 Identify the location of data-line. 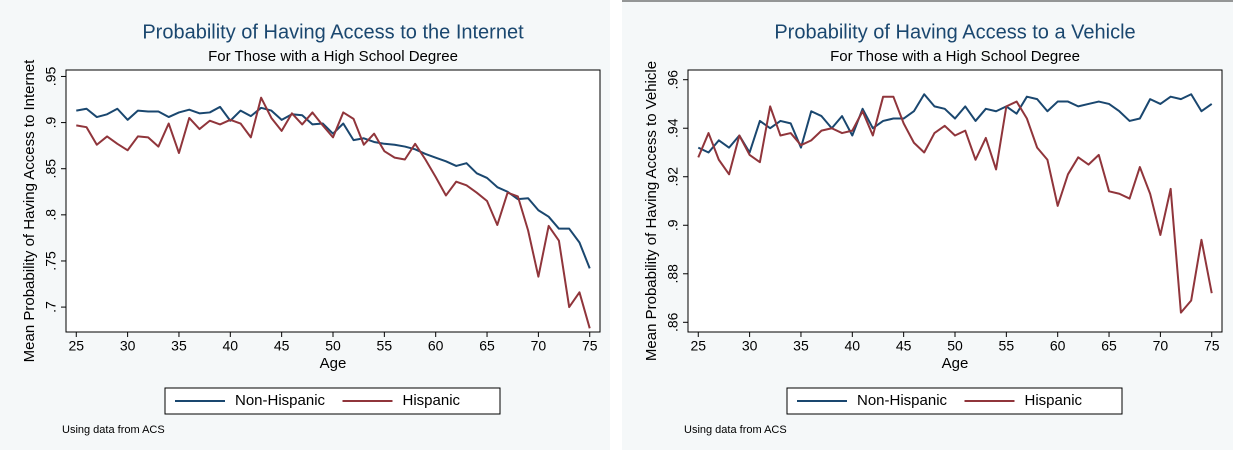
(955, 123).